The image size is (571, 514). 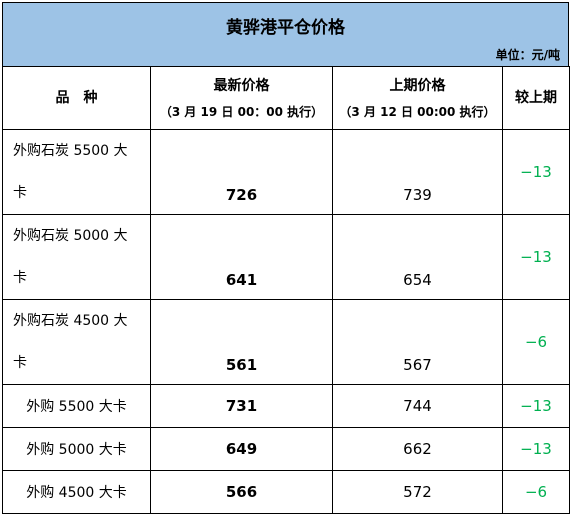 What do you see at coordinates (70, 236) in the screenshot?
I see `row-variety-line1: 外购石炭 5000 大` at bounding box center [70, 236].